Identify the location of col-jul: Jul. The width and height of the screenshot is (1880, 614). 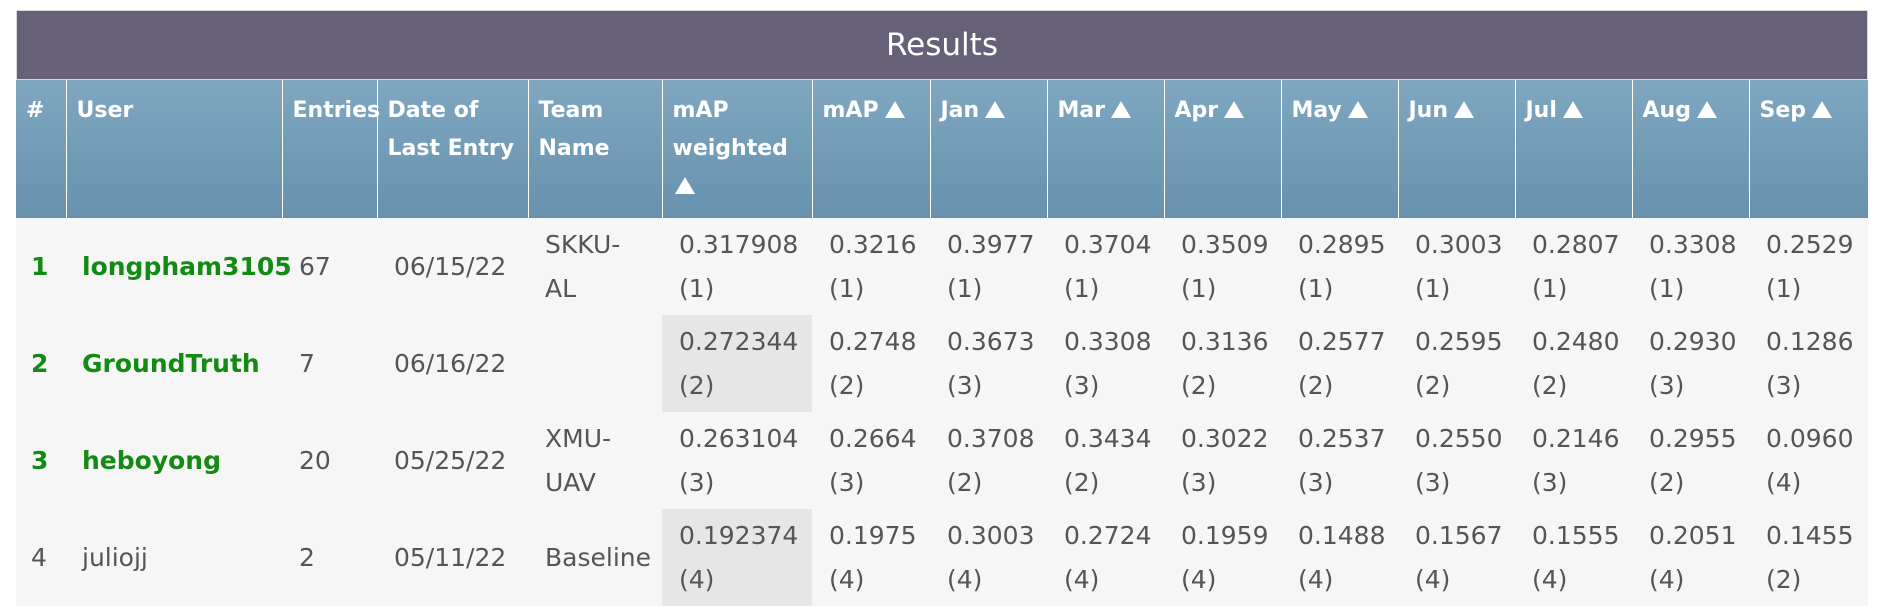
(1573, 149).